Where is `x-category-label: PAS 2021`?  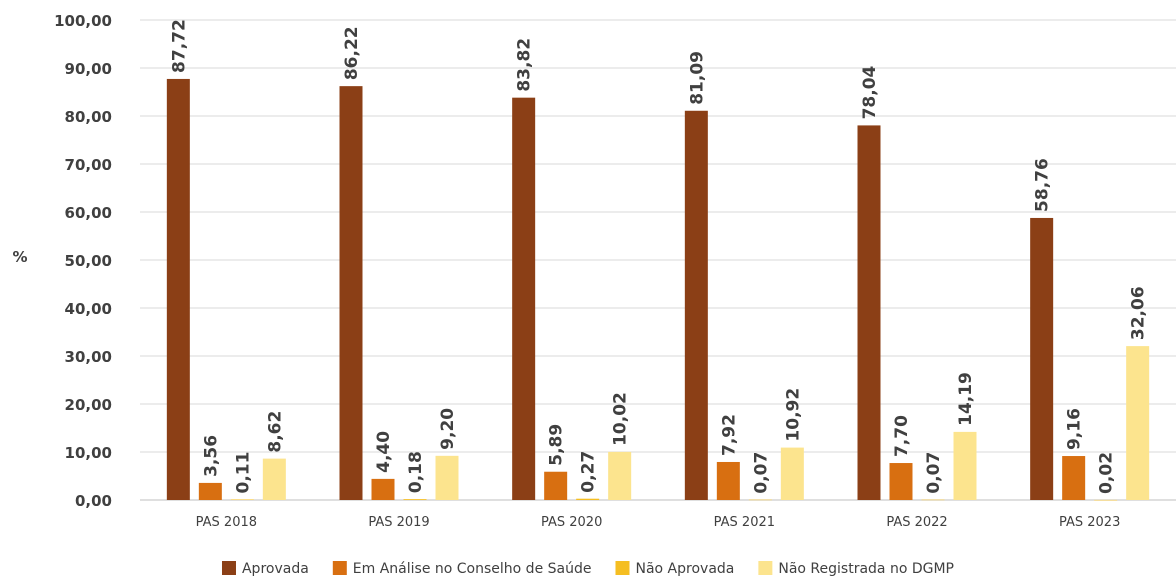 x-category-label: PAS 2021 is located at coordinates (744, 522).